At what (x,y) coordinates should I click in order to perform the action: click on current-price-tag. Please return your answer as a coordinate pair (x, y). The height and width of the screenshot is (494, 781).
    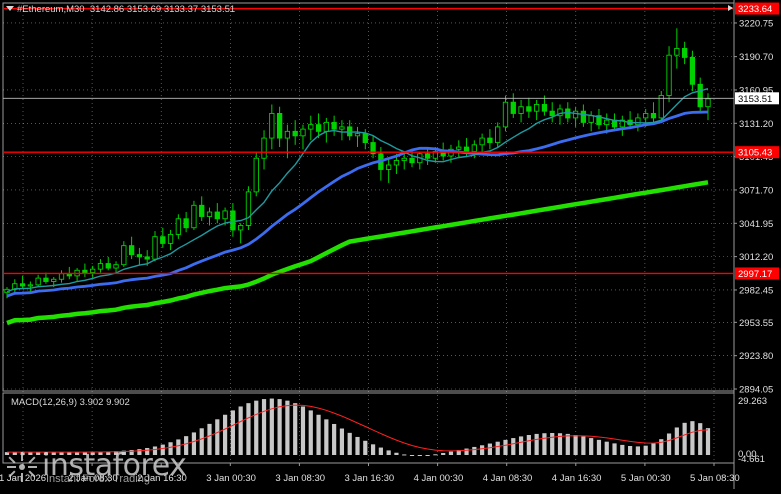
    Looking at the image, I should click on (757, 98).